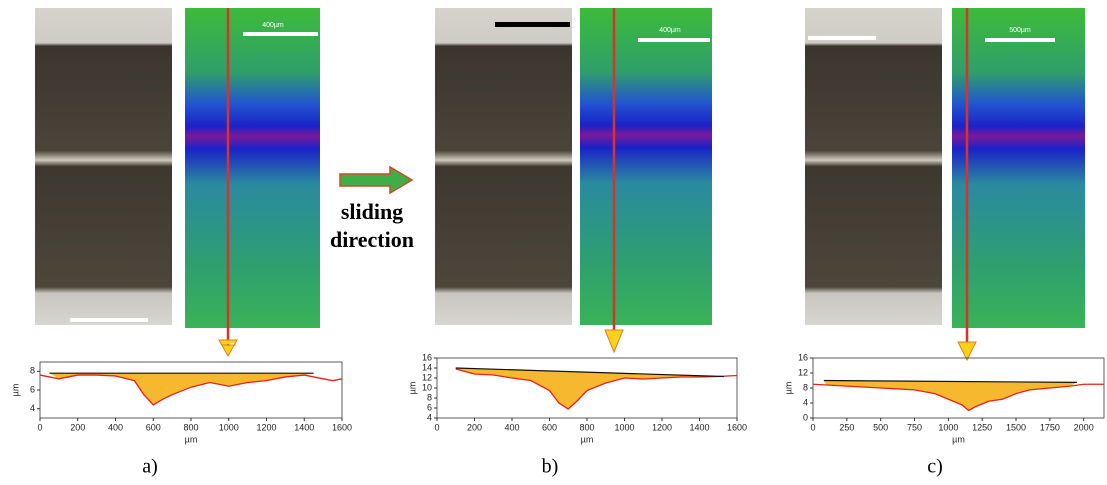 This screenshot has height=485, width=1107. What do you see at coordinates (550, 467) in the screenshot?
I see `panel-label: b)` at bounding box center [550, 467].